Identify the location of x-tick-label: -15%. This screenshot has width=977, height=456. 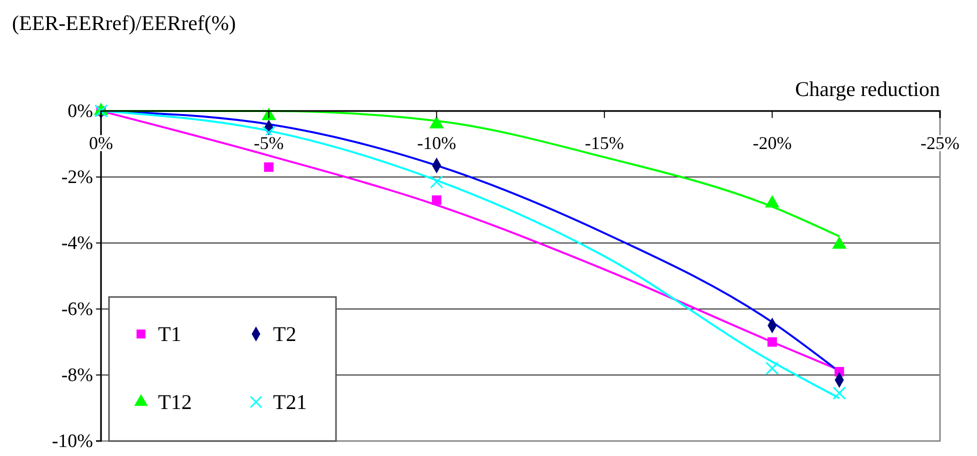
(604, 143).